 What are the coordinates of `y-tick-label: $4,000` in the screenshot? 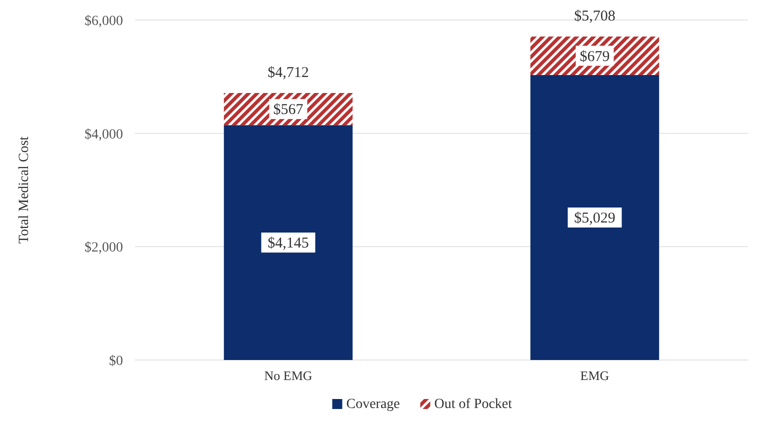 It's located at (103, 134).